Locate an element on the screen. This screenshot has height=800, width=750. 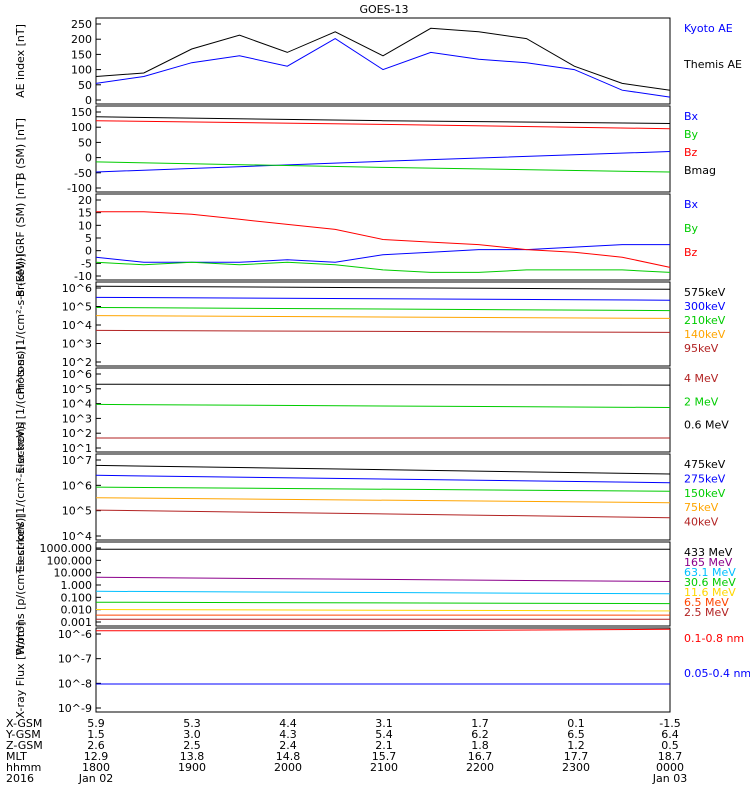
legend-entry: 63.1 MeV is located at coordinates (710, 572).